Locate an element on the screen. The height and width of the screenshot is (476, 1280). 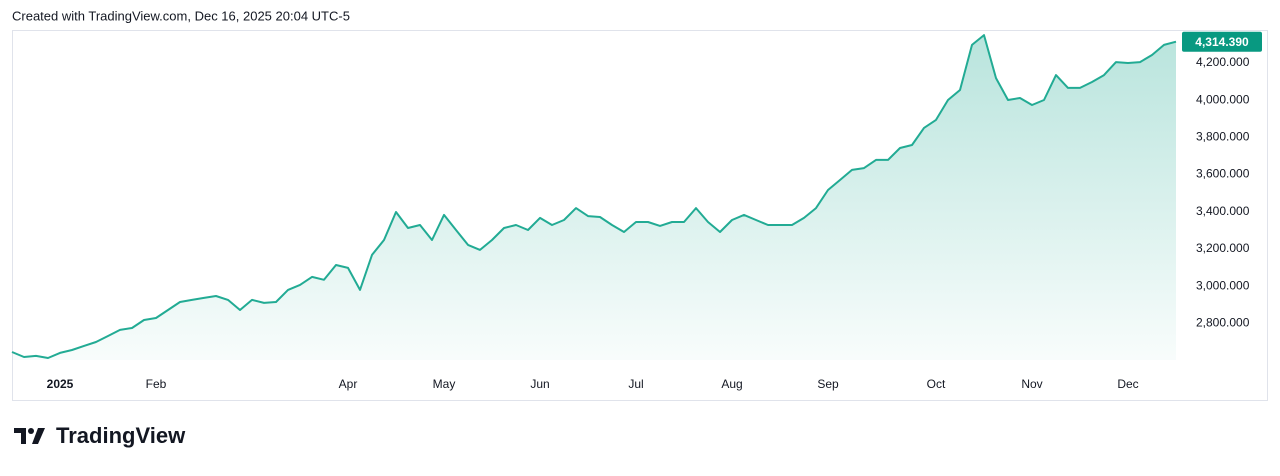
branding: TradingView is located at coordinates (121, 435).